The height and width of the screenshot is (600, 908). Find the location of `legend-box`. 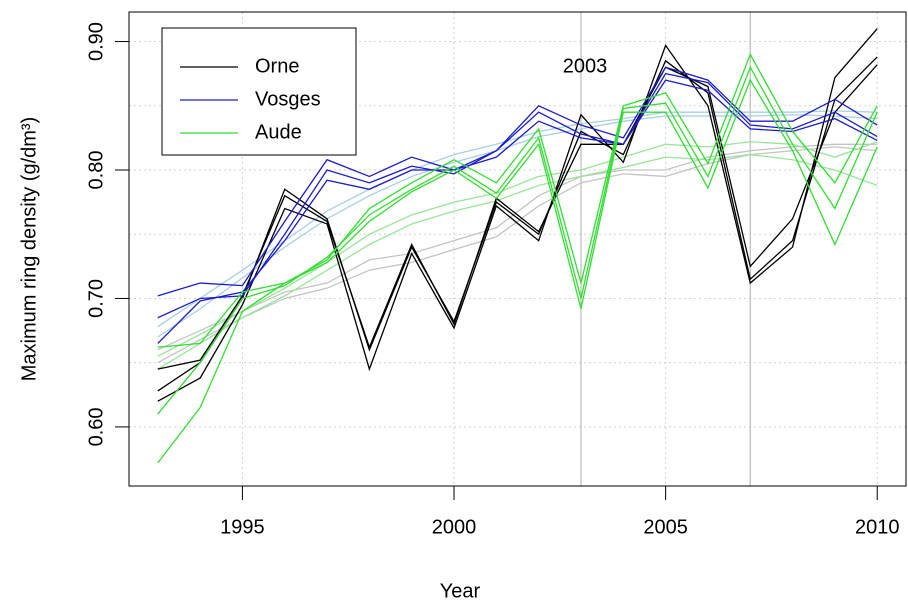

legend-box is located at coordinates (259, 91).